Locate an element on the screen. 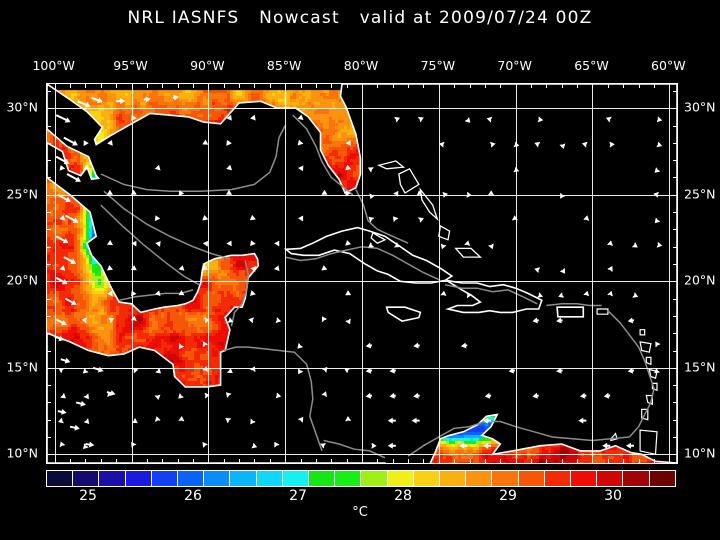 This screenshot has height=540, width=720. gridline-parallel is located at coordinates (362, 455).